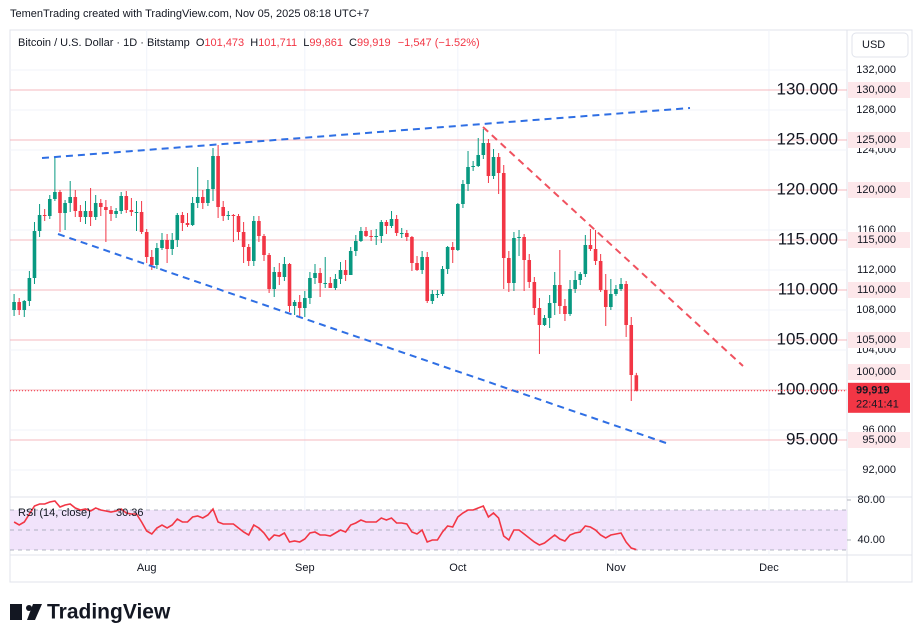  Describe the element at coordinates (873, 45) in the screenshot. I see `currency-label: USD` at that location.